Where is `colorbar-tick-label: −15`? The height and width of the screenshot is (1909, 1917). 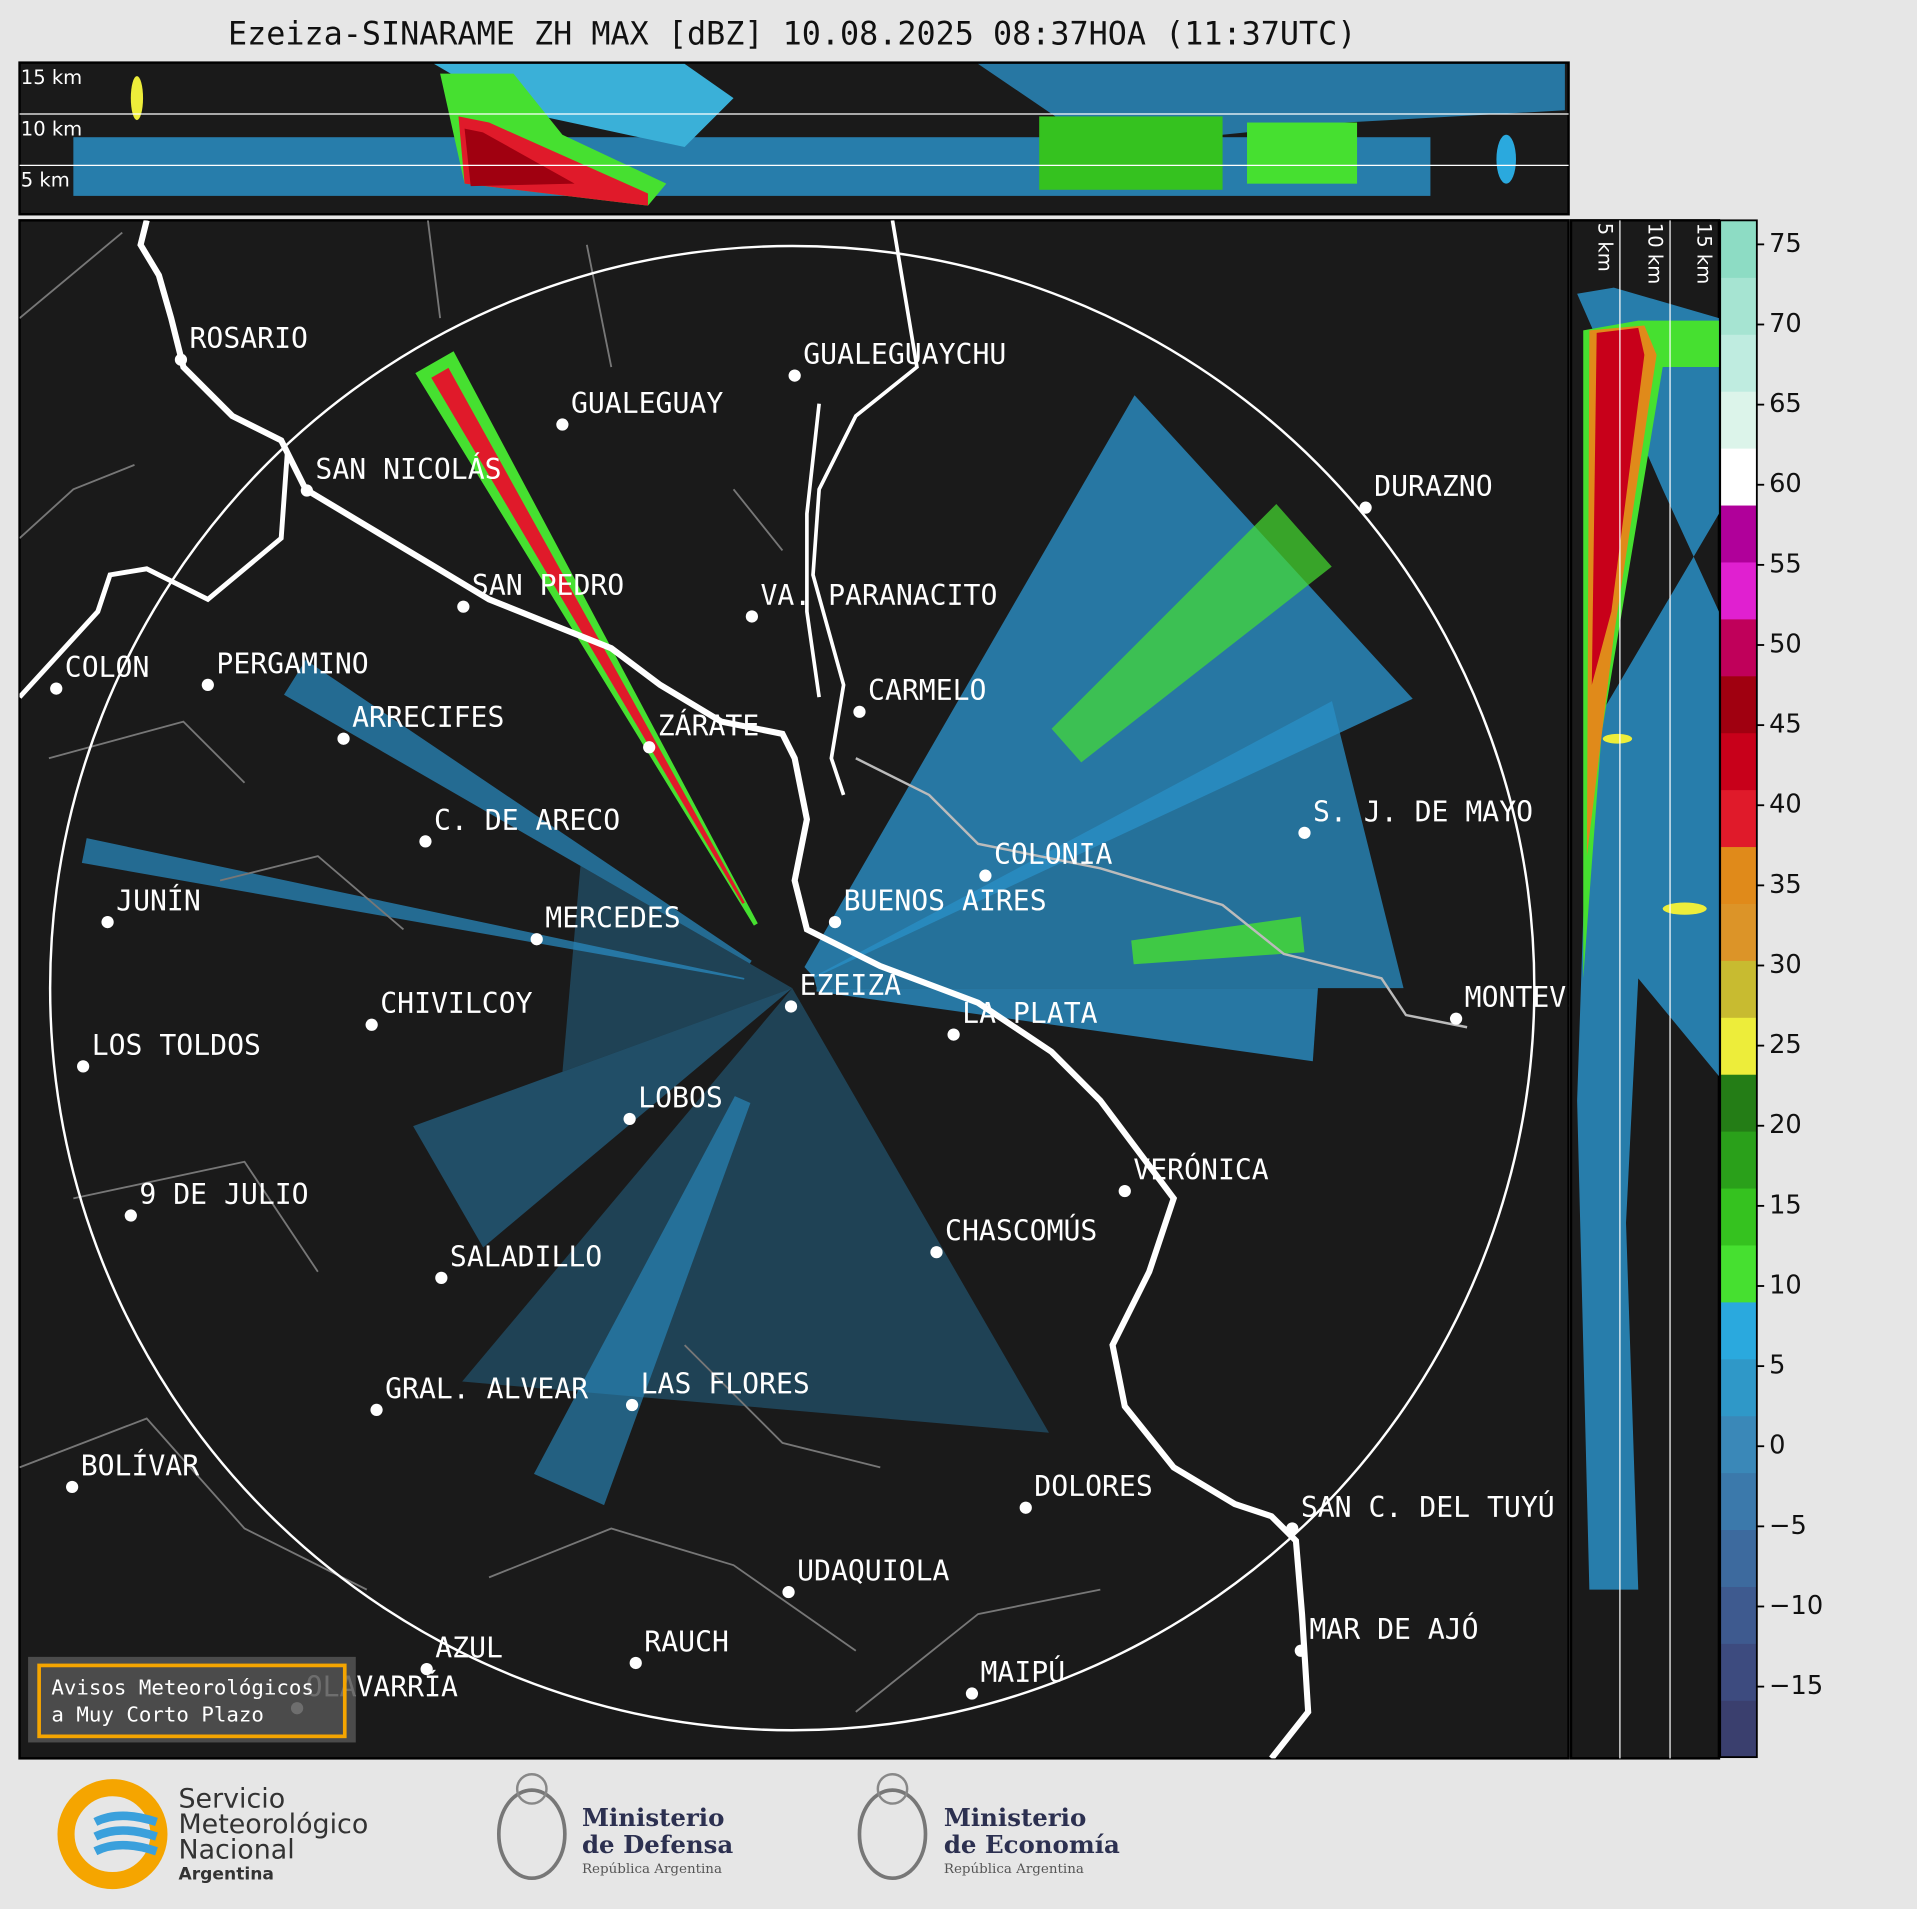 colorbar-tick-label: −15 is located at coordinates (1796, 1686).